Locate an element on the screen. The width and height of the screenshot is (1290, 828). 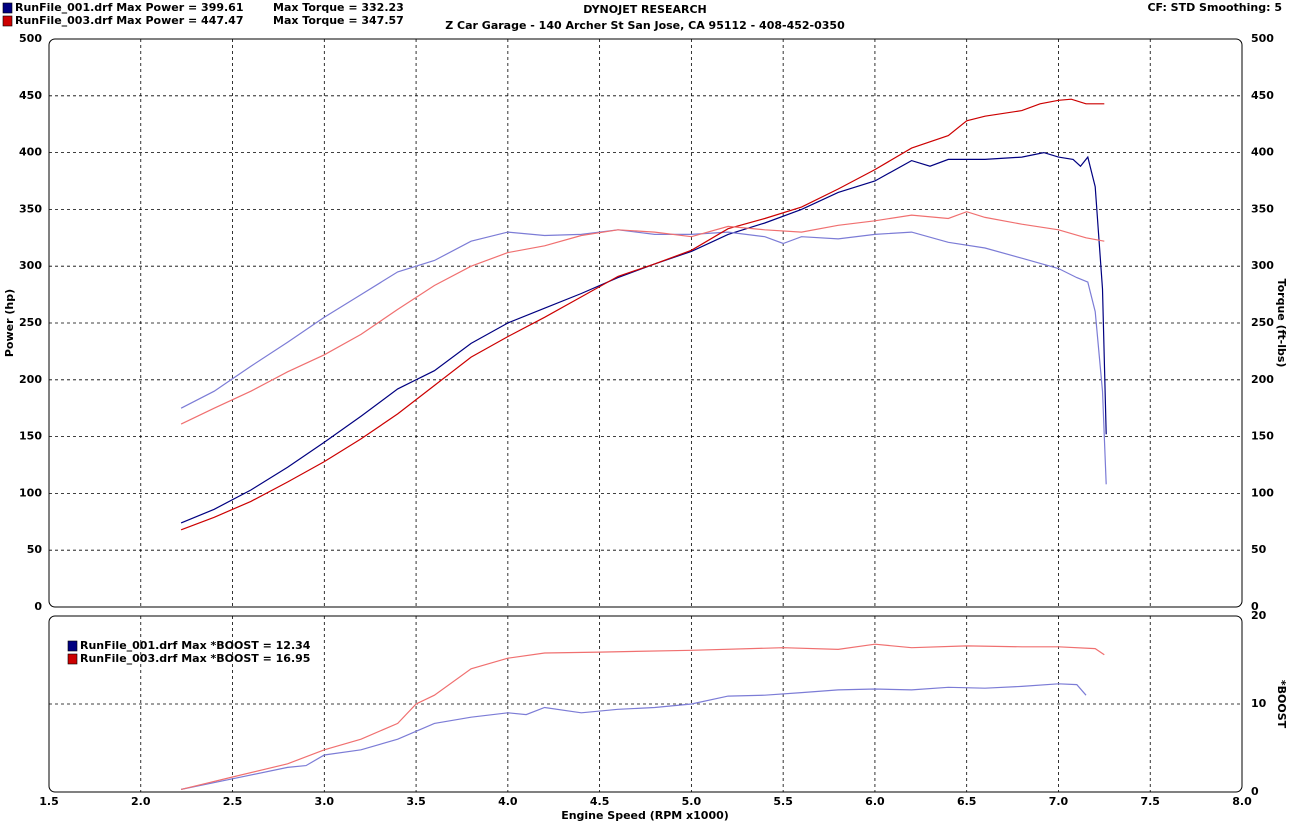
x-tick-label: 1.5 is located at coordinates (49, 801).